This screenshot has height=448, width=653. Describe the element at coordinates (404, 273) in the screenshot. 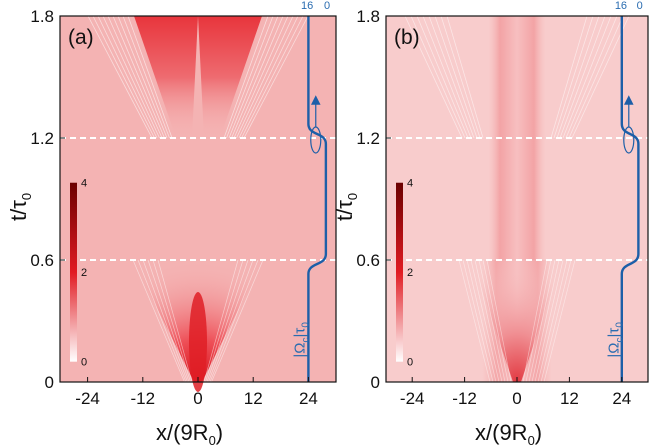

I see `colorbar-b: 4 2 0` at that location.